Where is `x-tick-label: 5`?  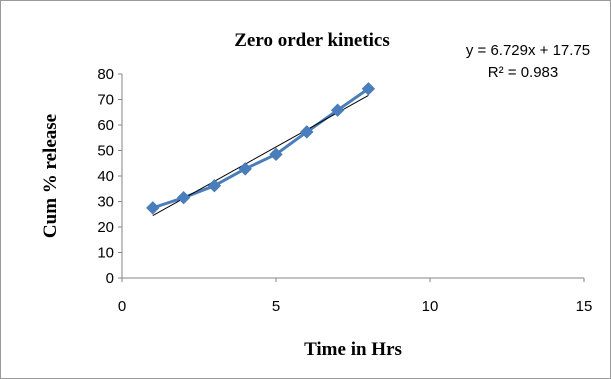 x-tick-label: 5 is located at coordinates (276, 306).